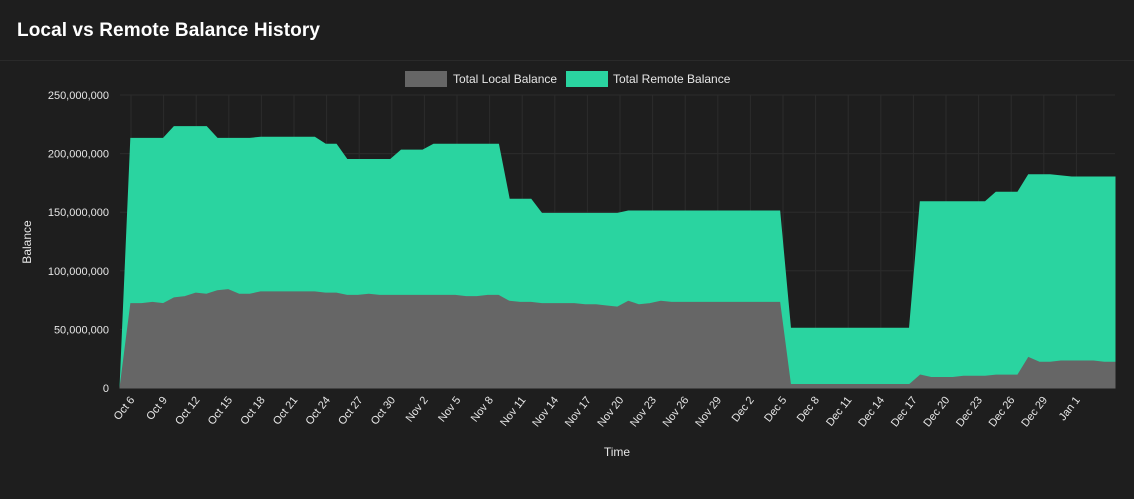 The width and height of the screenshot is (1134, 499). What do you see at coordinates (672, 79) in the screenshot?
I see `legend-label-remote: Total Remote Balance` at bounding box center [672, 79].